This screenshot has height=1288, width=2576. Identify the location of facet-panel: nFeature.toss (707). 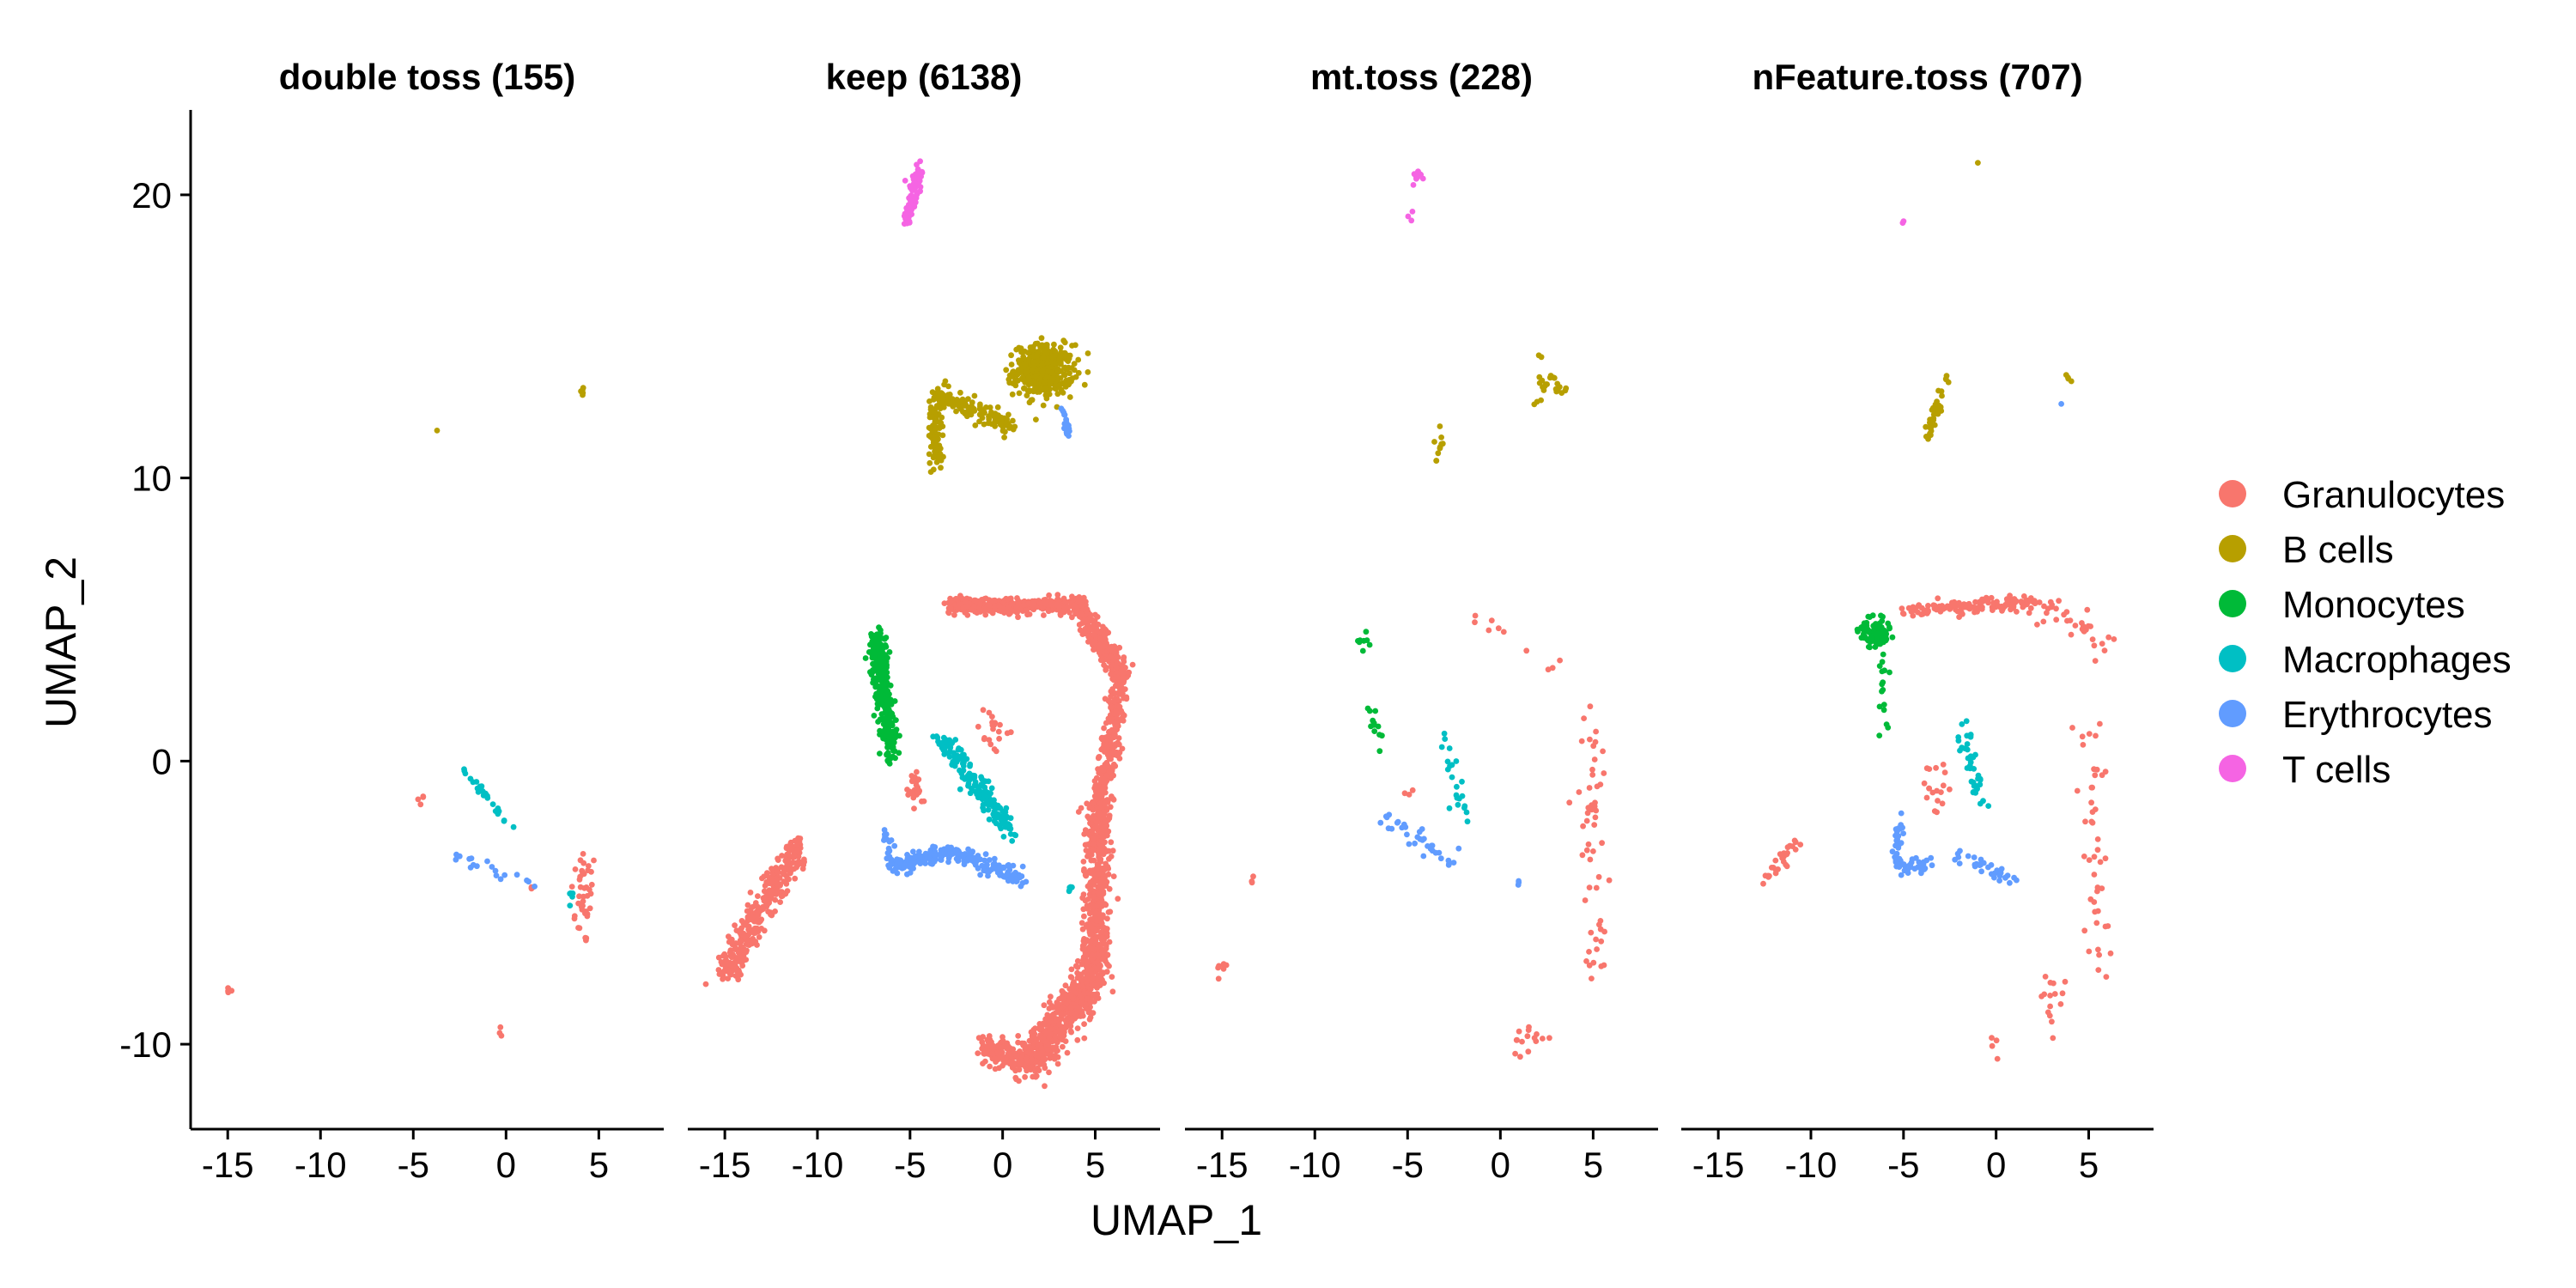
(1934, 559).